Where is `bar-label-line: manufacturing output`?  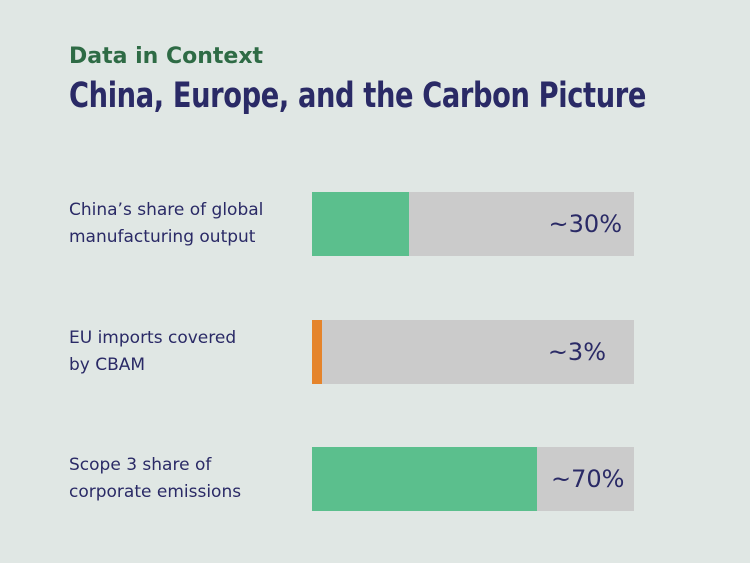 bar-label-line: manufacturing output is located at coordinates (162, 237).